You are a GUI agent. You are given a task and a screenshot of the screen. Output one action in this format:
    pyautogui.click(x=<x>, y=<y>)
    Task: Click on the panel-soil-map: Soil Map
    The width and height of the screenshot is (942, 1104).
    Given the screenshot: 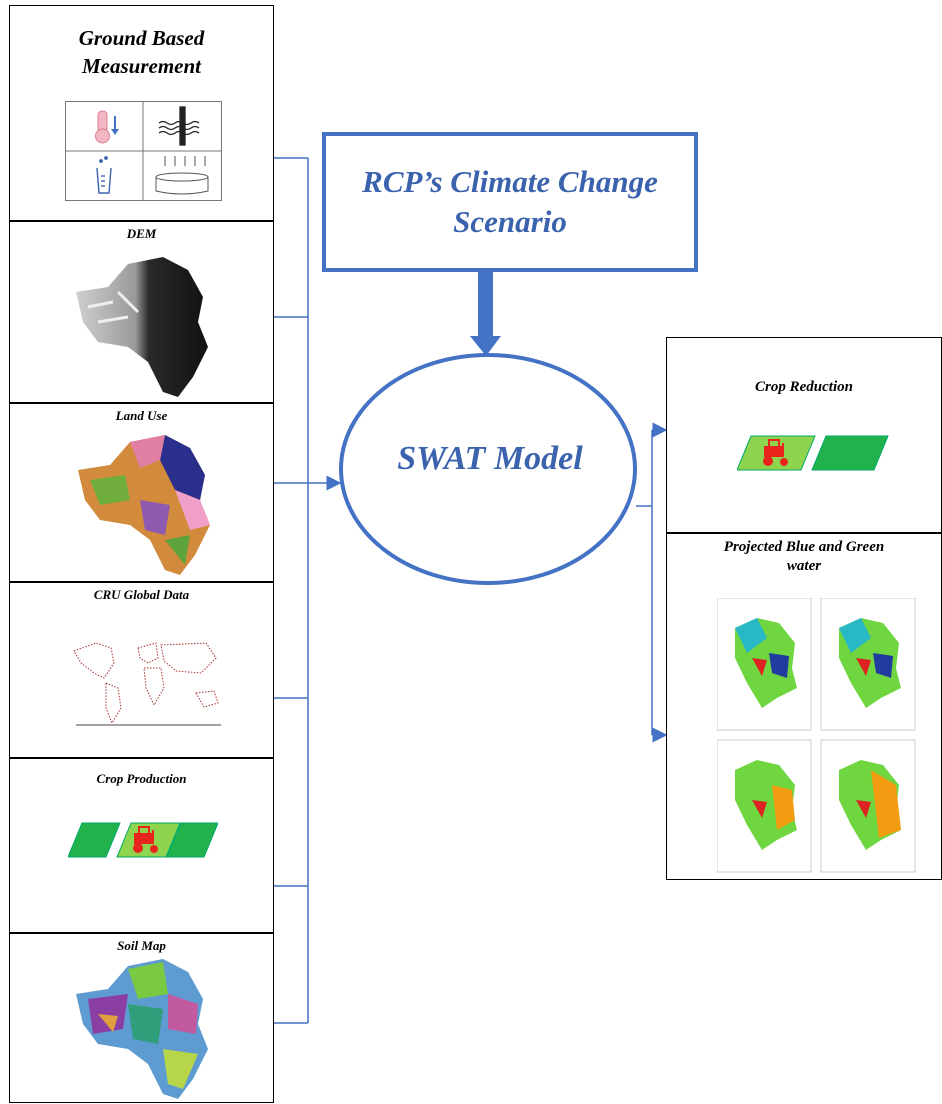 What is the action you would take?
    pyautogui.click(x=141, y=1018)
    